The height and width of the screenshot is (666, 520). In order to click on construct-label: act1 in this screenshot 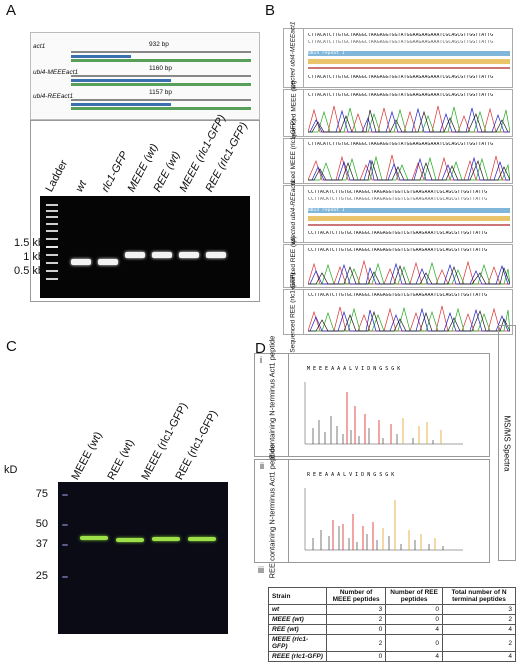, I will do `click(39, 46)`.